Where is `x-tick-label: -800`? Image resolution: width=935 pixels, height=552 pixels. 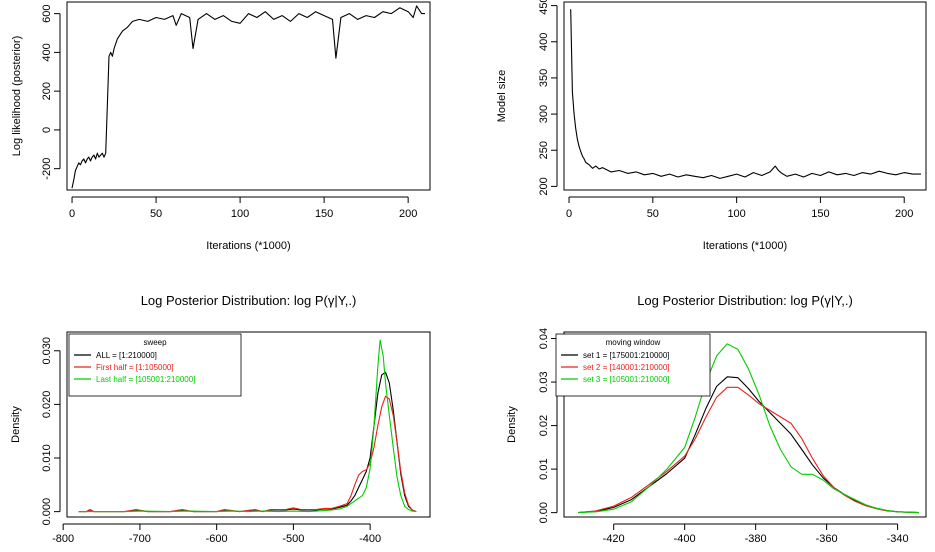
x-tick-label: -800 is located at coordinates (63, 539).